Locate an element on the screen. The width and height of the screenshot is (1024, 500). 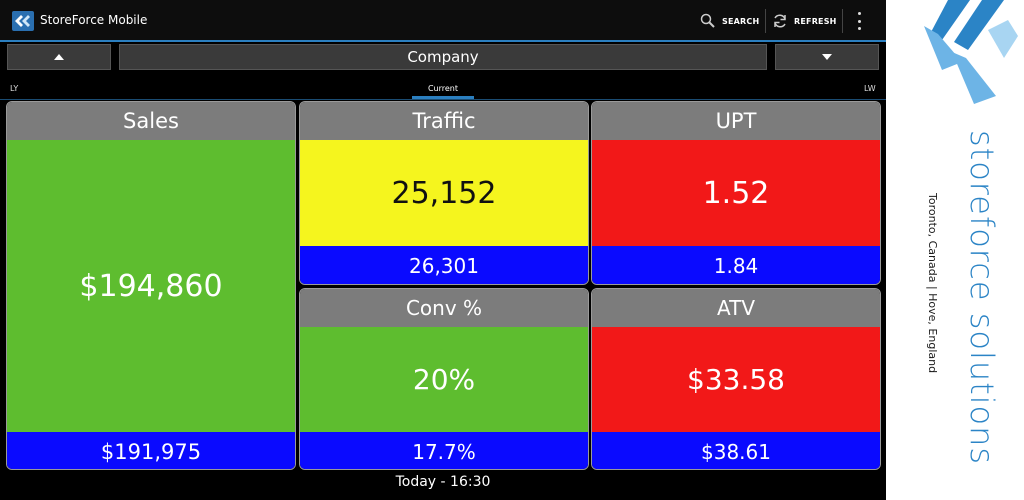
tile-value: $194,860 is located at coordinates (151, 286).